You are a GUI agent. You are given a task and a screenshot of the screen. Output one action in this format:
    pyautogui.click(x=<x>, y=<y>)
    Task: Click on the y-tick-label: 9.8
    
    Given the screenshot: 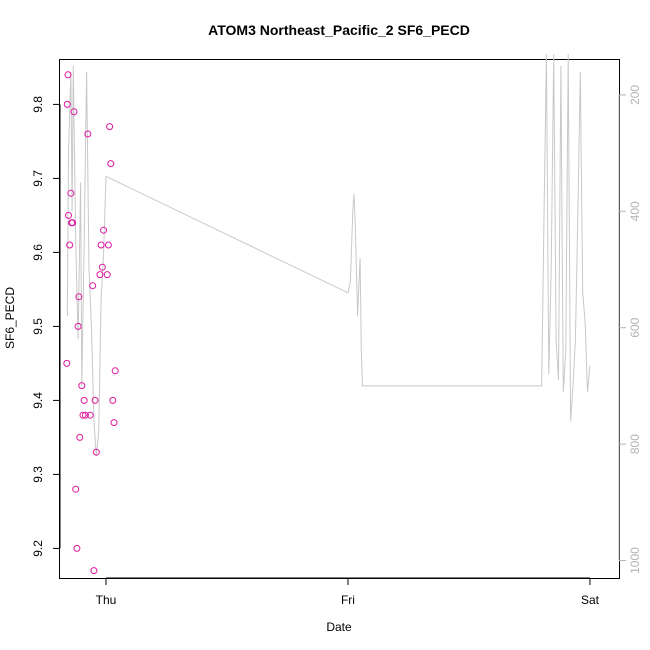 What is the action you would take?
    pyautogui.click(x=38, y=104)
    